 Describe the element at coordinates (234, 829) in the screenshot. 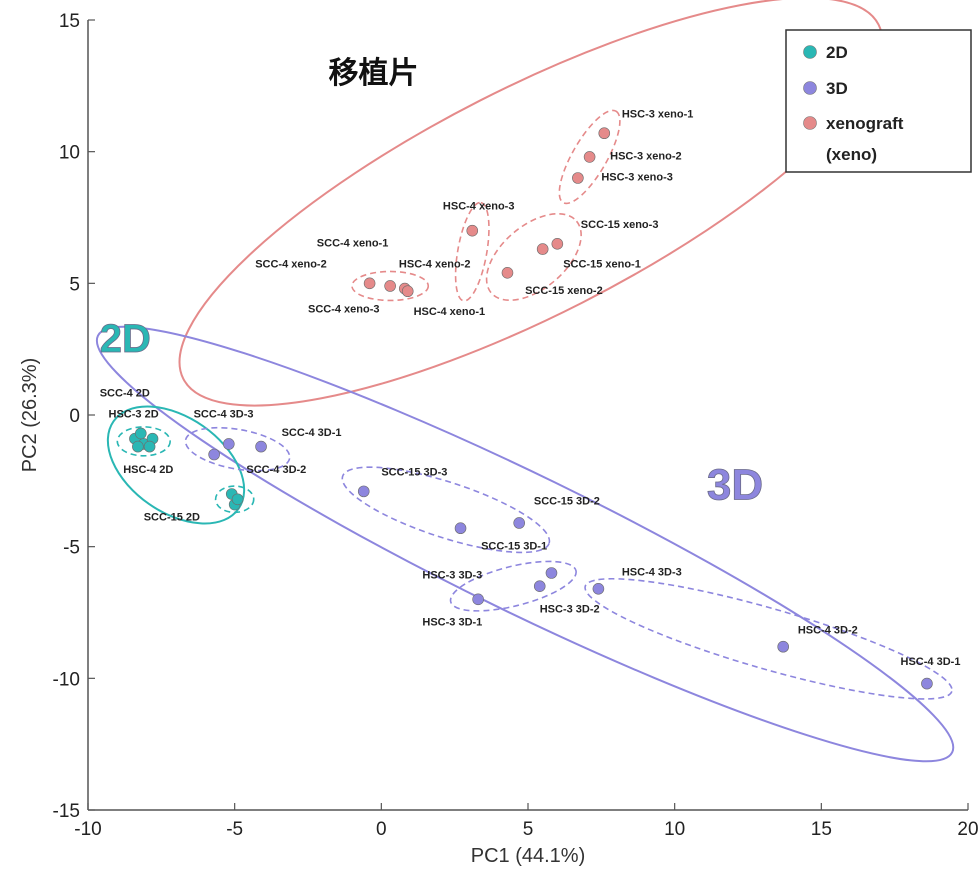

I see `x-tick-label: -5` at that location.